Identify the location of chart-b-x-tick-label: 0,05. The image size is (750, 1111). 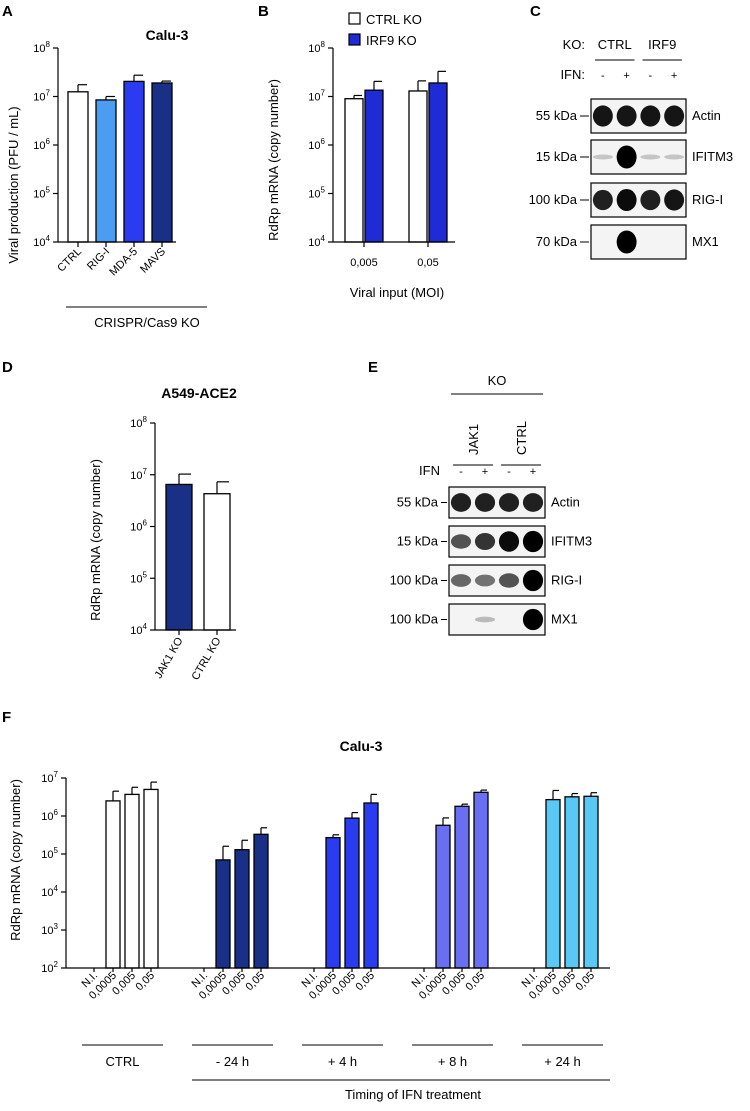
(427, 263).